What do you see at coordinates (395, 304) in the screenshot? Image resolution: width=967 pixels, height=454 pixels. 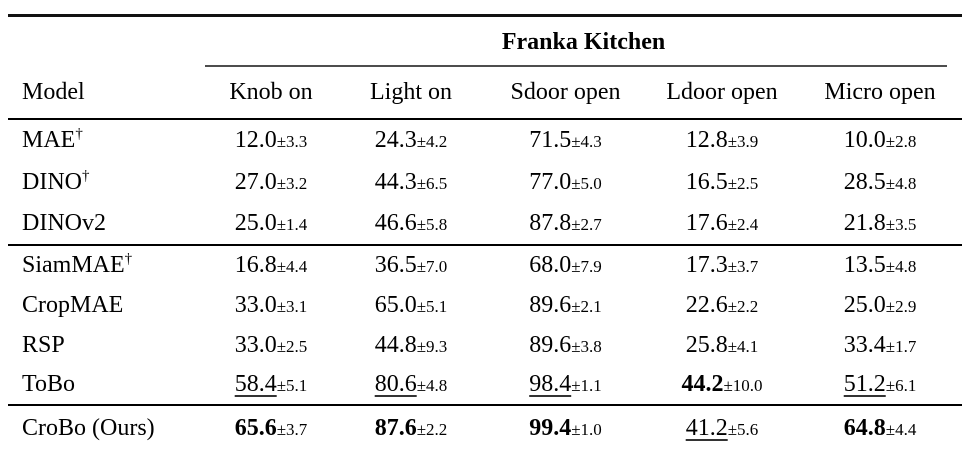 I see `score-value: 65.0` at bounding box center [395, 304].